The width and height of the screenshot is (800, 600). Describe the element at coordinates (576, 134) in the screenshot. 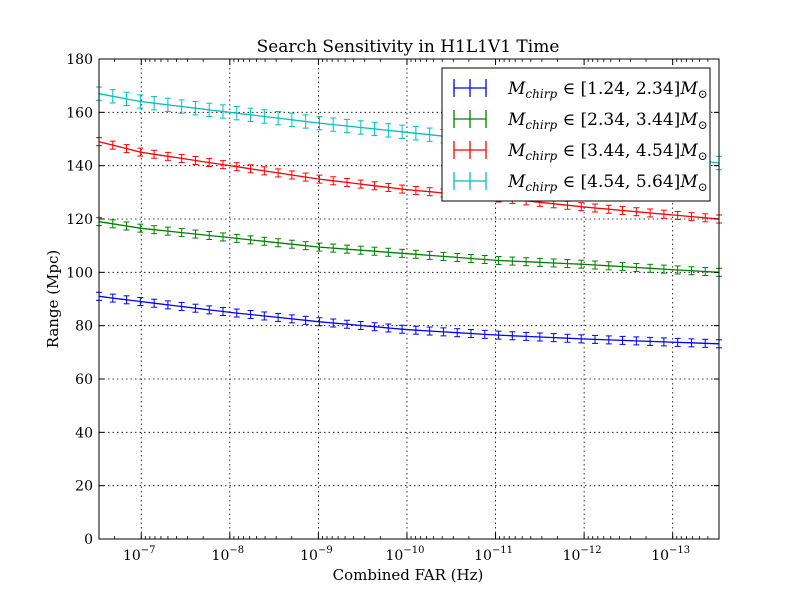

I see `legend-box` at that location.